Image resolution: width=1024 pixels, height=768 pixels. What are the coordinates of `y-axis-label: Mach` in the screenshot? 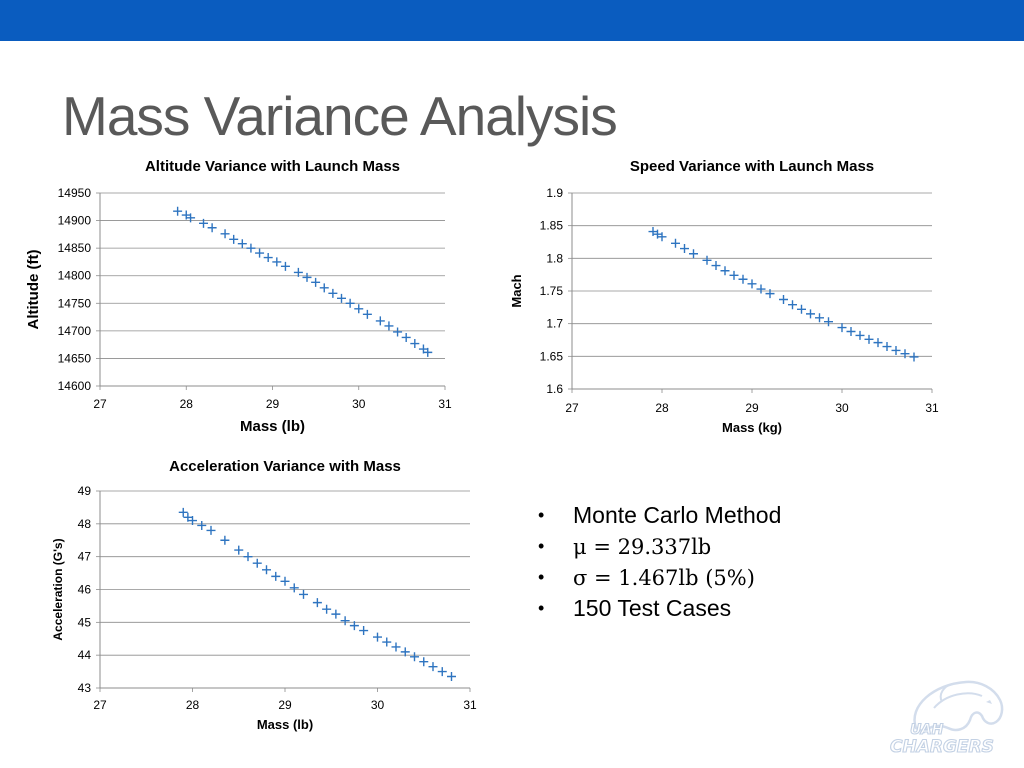 It's located at (516, 290).